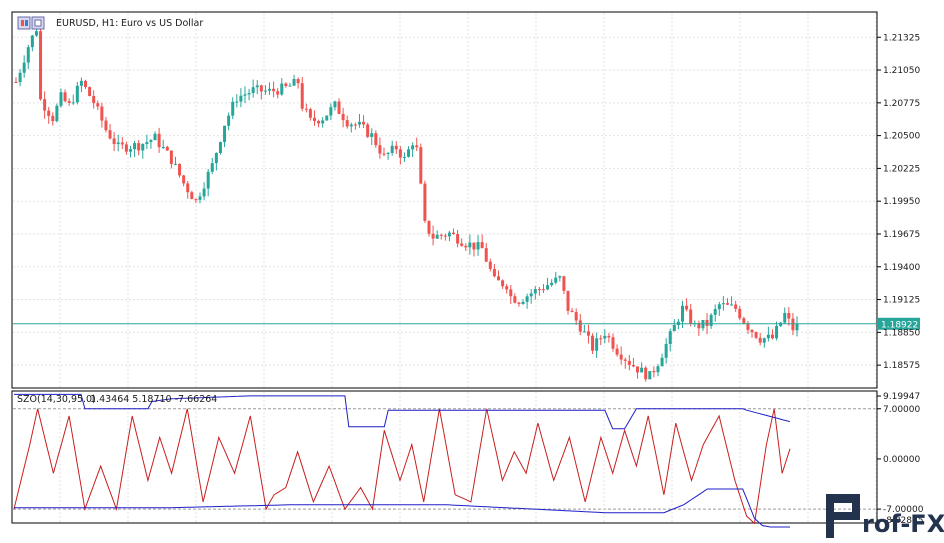 Image resolution: width=944 pixels, height=543 pixels. I want to click on price-tick-label: 1.21050, so click(901, 71).